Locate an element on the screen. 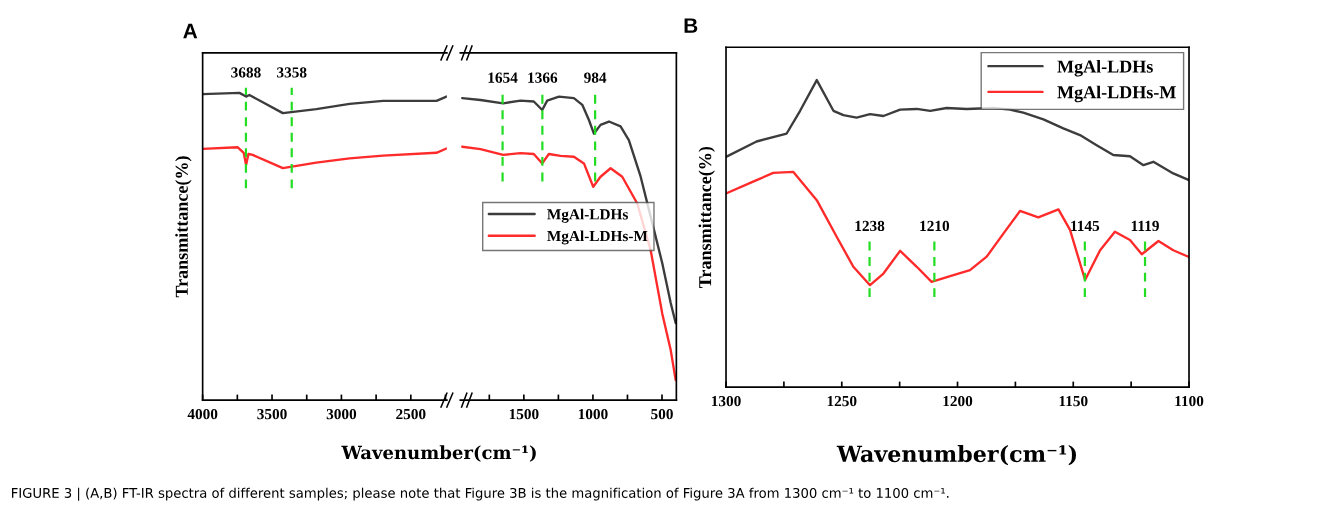 The height and width of the screenshot is (519, 1342). ref-line-label: 3688 is located at coordinates (246, 72).